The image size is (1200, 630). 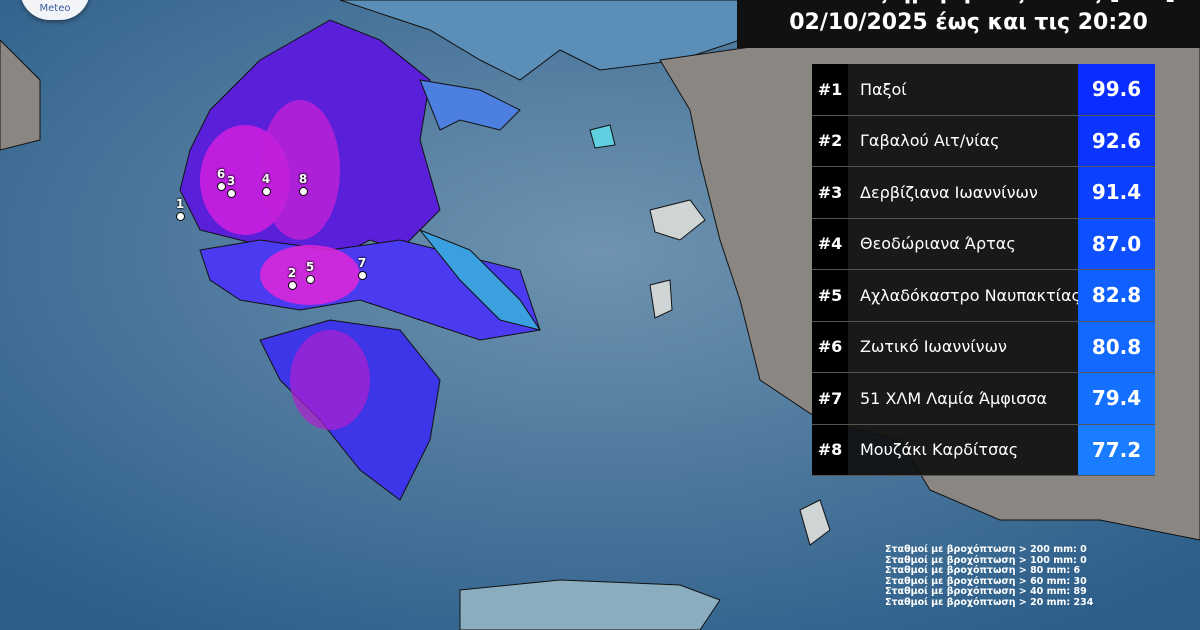 What do you see at coordinates (830, 89) in the screenshot?
I see `rank-label: #1` at bounding box center [830, 89].